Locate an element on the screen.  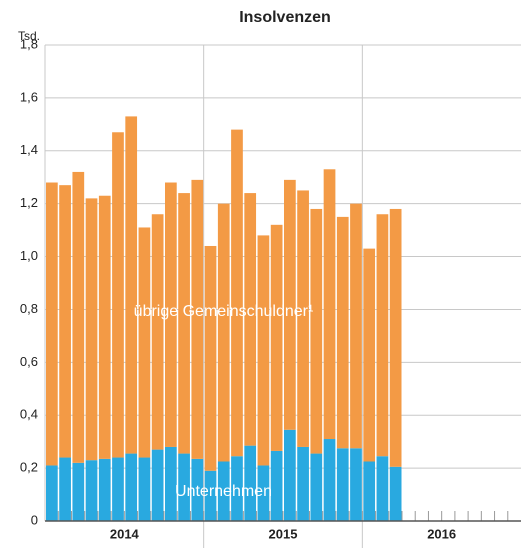
x-group-label: 2016 is located at coordinates (441, 533).